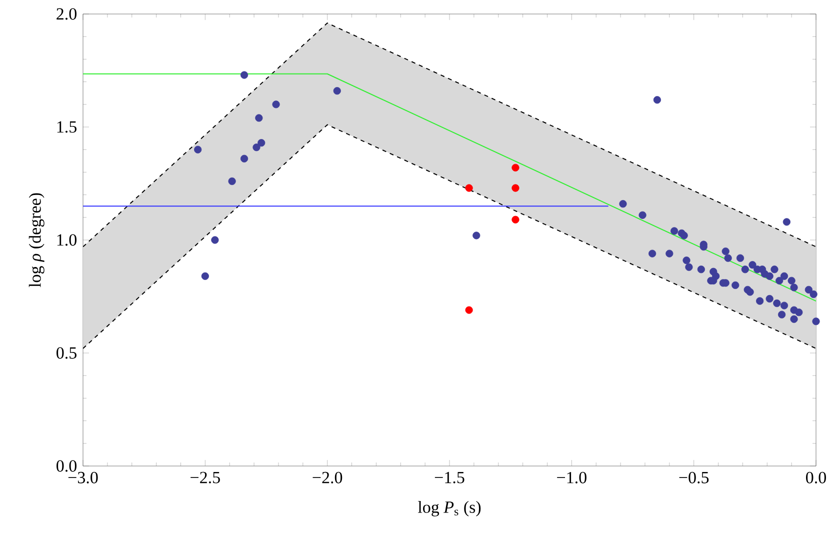 The height and width of the screenshot is (551, 830). What do you see at coordinates (66, 127) in the screenshot?
I see `y-tick-label: 1.5` at bounding box center [66, 127].